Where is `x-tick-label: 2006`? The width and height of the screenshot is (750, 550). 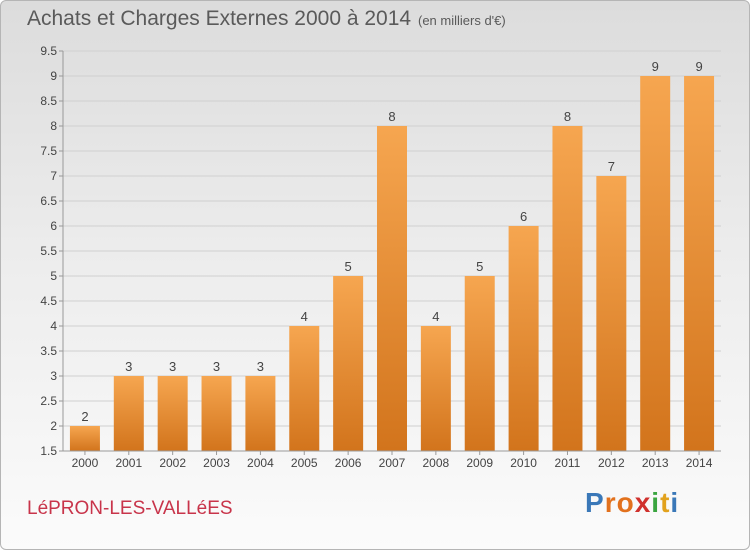
x-tick-label: 2006 is located at coordinates (348, 463).